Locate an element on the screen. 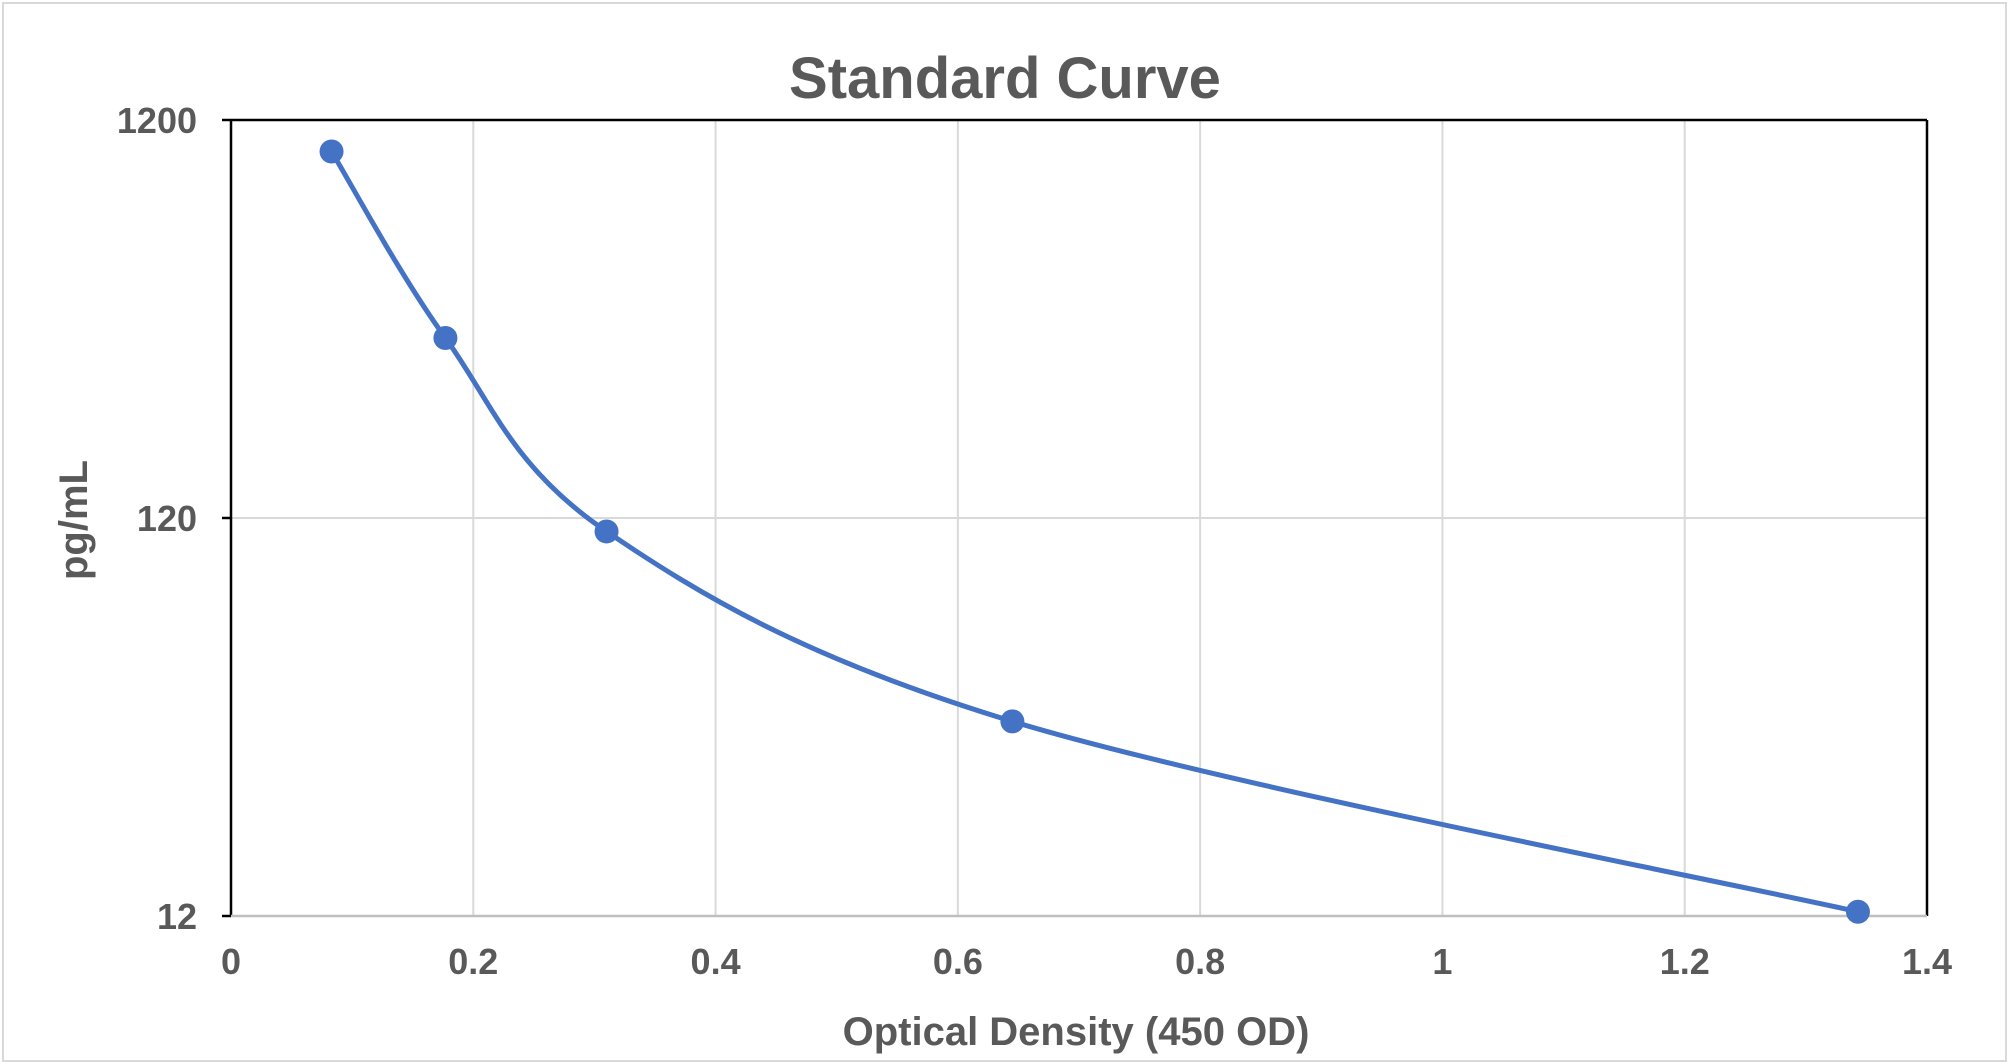 The height and width of the screenshot is (1062, 2007). x-tick-label: 1.2 is located at coordinates (1685, 961).